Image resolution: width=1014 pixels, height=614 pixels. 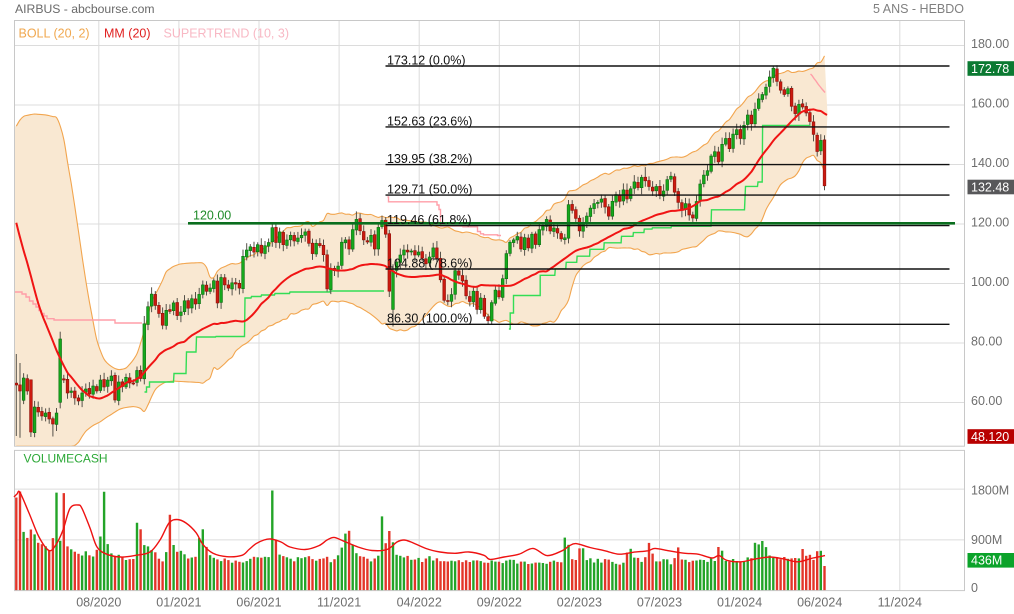 What do you see at coordinates (85, 9) in the screenshot?
I see `svg-text: AIRBUS - abcbourse.com` at bounding box center [85, 9].